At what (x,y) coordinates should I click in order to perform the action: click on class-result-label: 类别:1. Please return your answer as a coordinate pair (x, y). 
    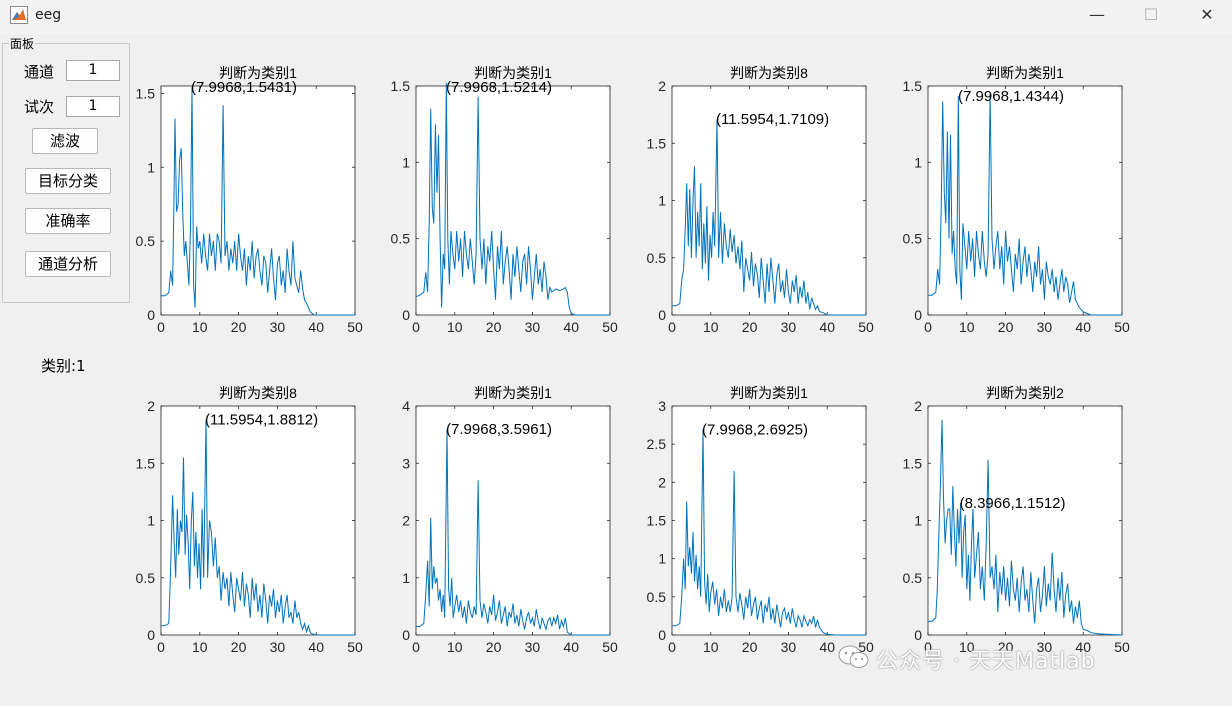
    Looking at the image, I should click on (63, 366).